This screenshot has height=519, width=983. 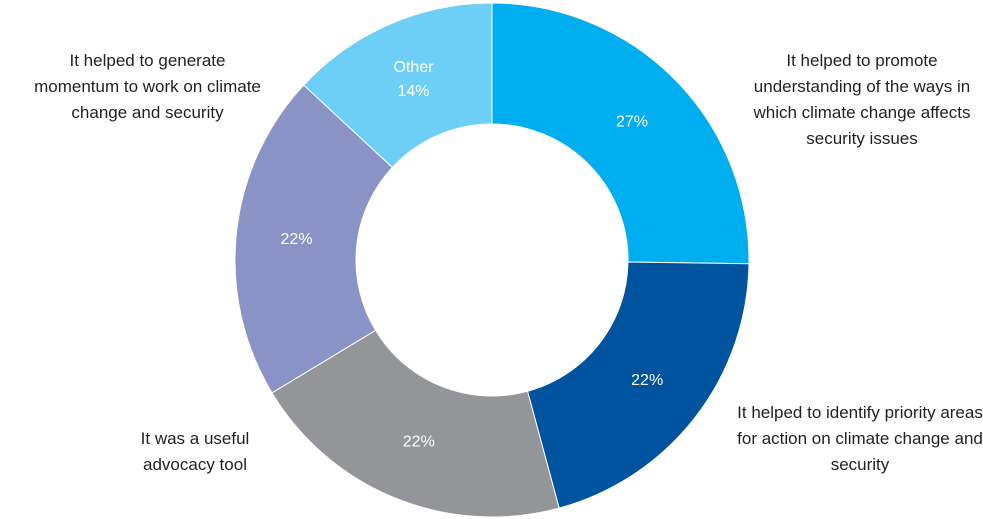 I want to click on value-label: 27%, so click(x=632, y=121).